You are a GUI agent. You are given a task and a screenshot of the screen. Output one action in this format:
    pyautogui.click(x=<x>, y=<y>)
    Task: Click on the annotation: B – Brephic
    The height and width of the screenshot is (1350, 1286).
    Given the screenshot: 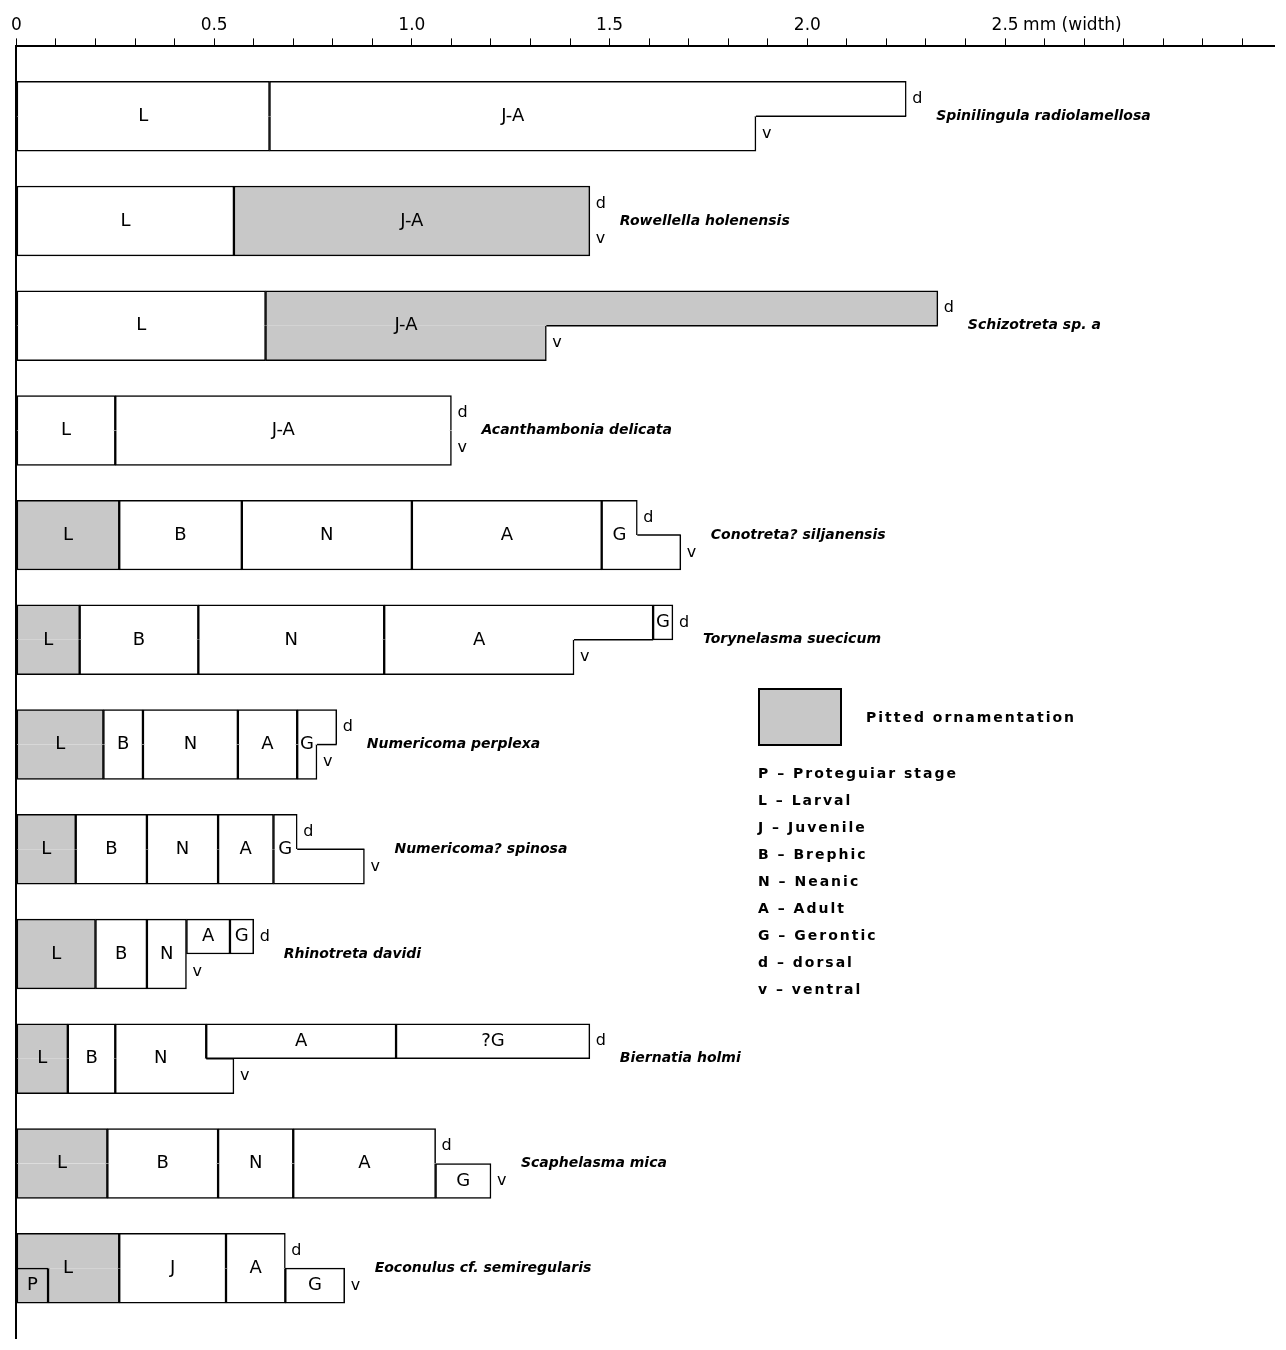 What is the action you would take?
    pyautogui.click(x=813, y=854)
    